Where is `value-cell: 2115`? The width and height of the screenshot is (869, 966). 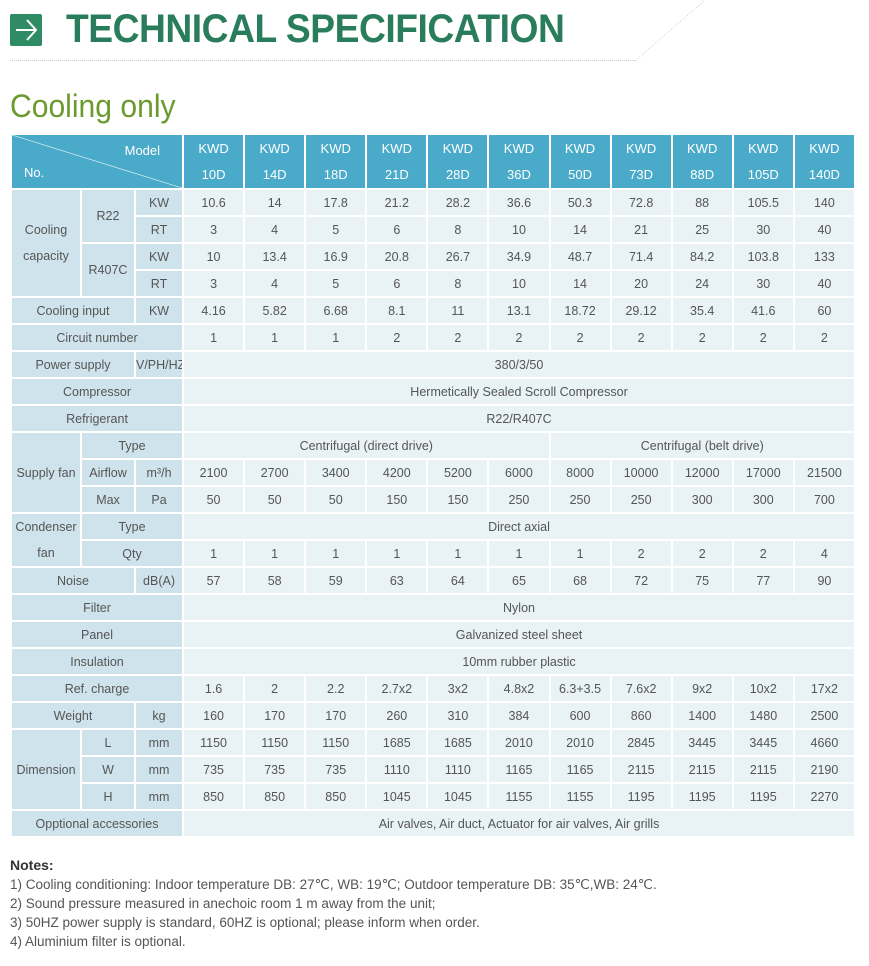 value-cell: 2115 is located at coordinates (763, 769).